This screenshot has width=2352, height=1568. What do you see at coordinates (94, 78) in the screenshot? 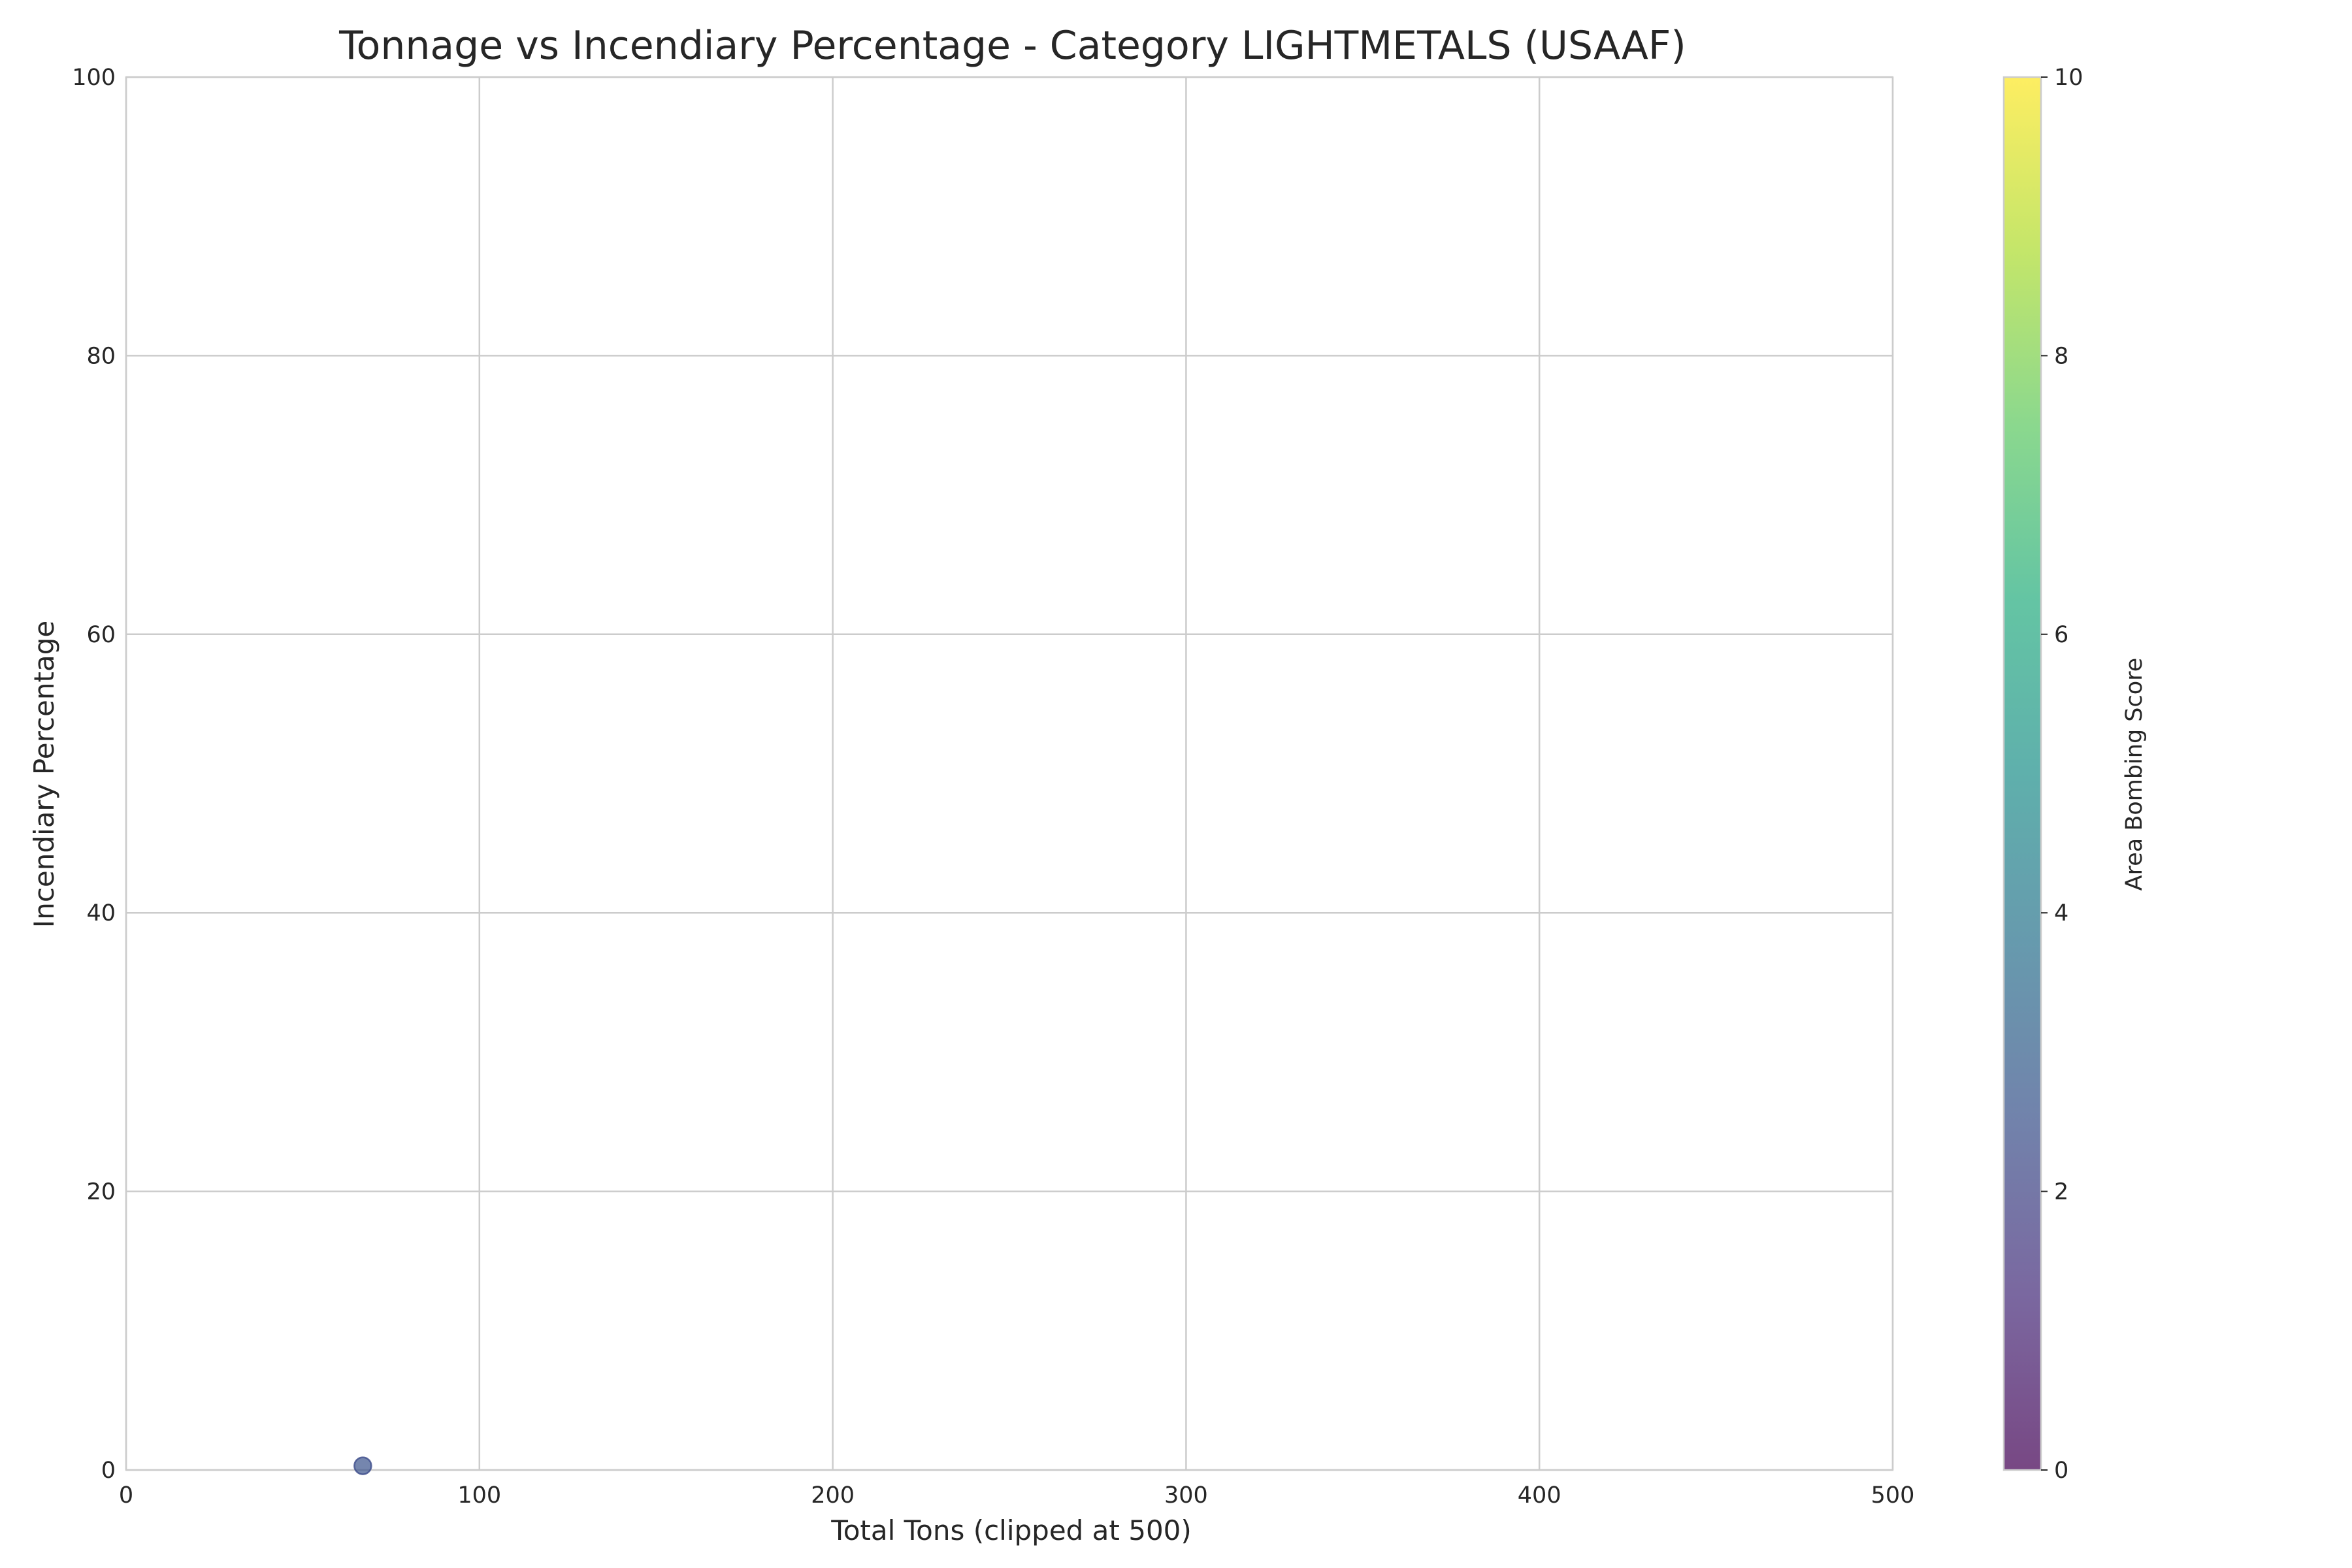
I see `y-tick-label: 100` at bounding box center [94, 78].